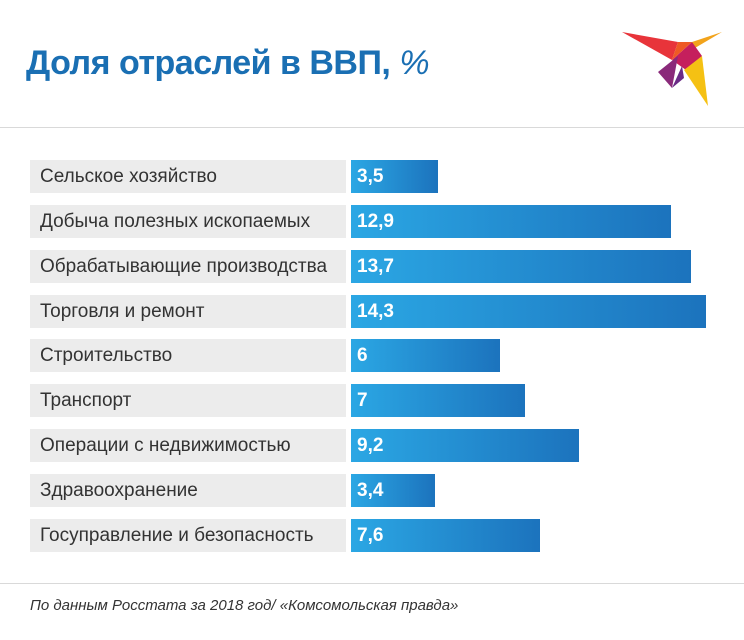 The image size is (744, 640). Describe the element at coordinates (188, 176) in the screenshot. I see `category-label: Сельское хозяйство` at that location.